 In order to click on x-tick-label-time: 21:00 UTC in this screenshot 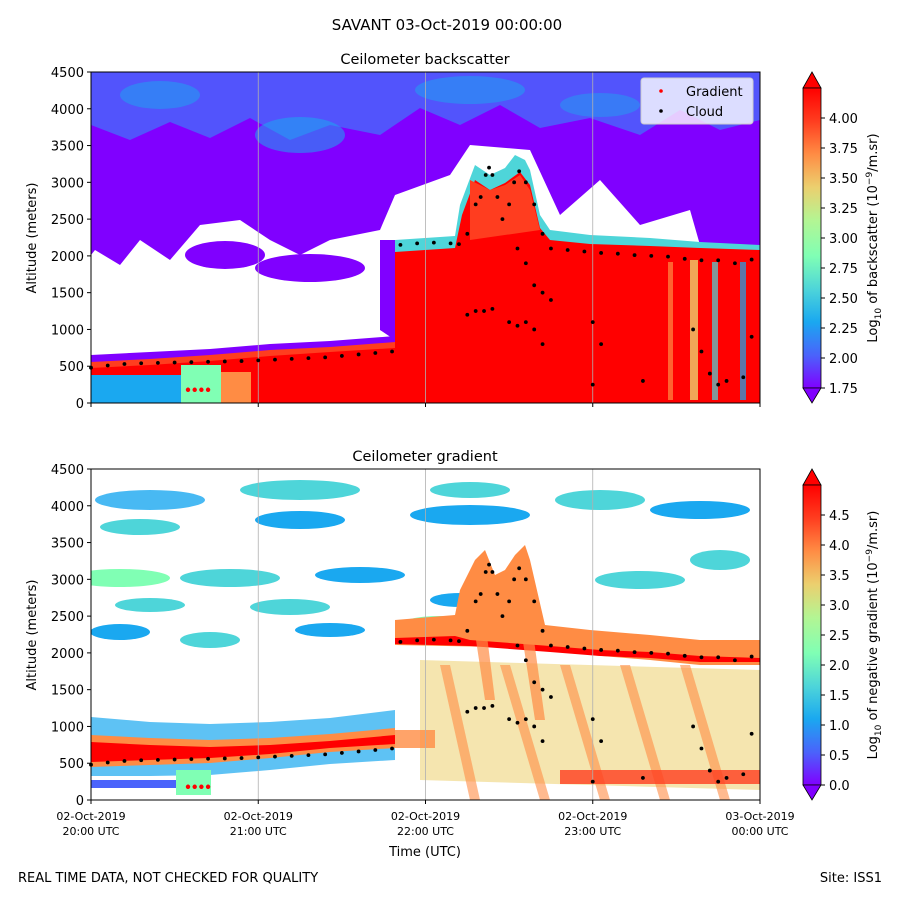, I will do `click(258, 831)`.